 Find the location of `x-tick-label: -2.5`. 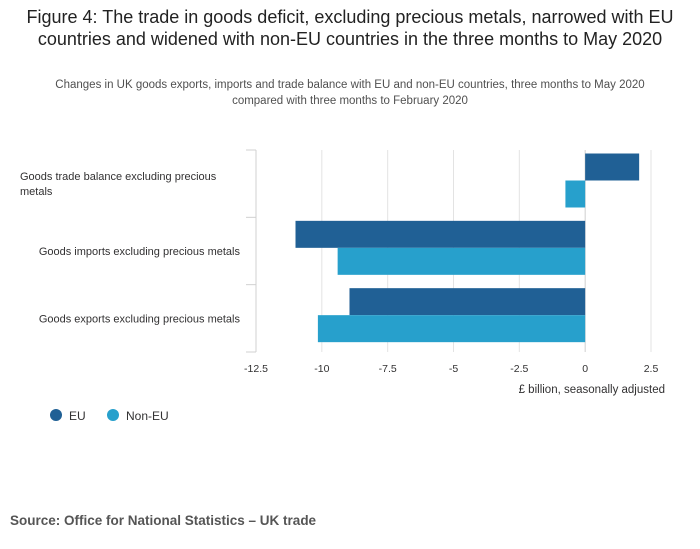

x-tick-label: -2.5 is located at coordinates (519, 369).